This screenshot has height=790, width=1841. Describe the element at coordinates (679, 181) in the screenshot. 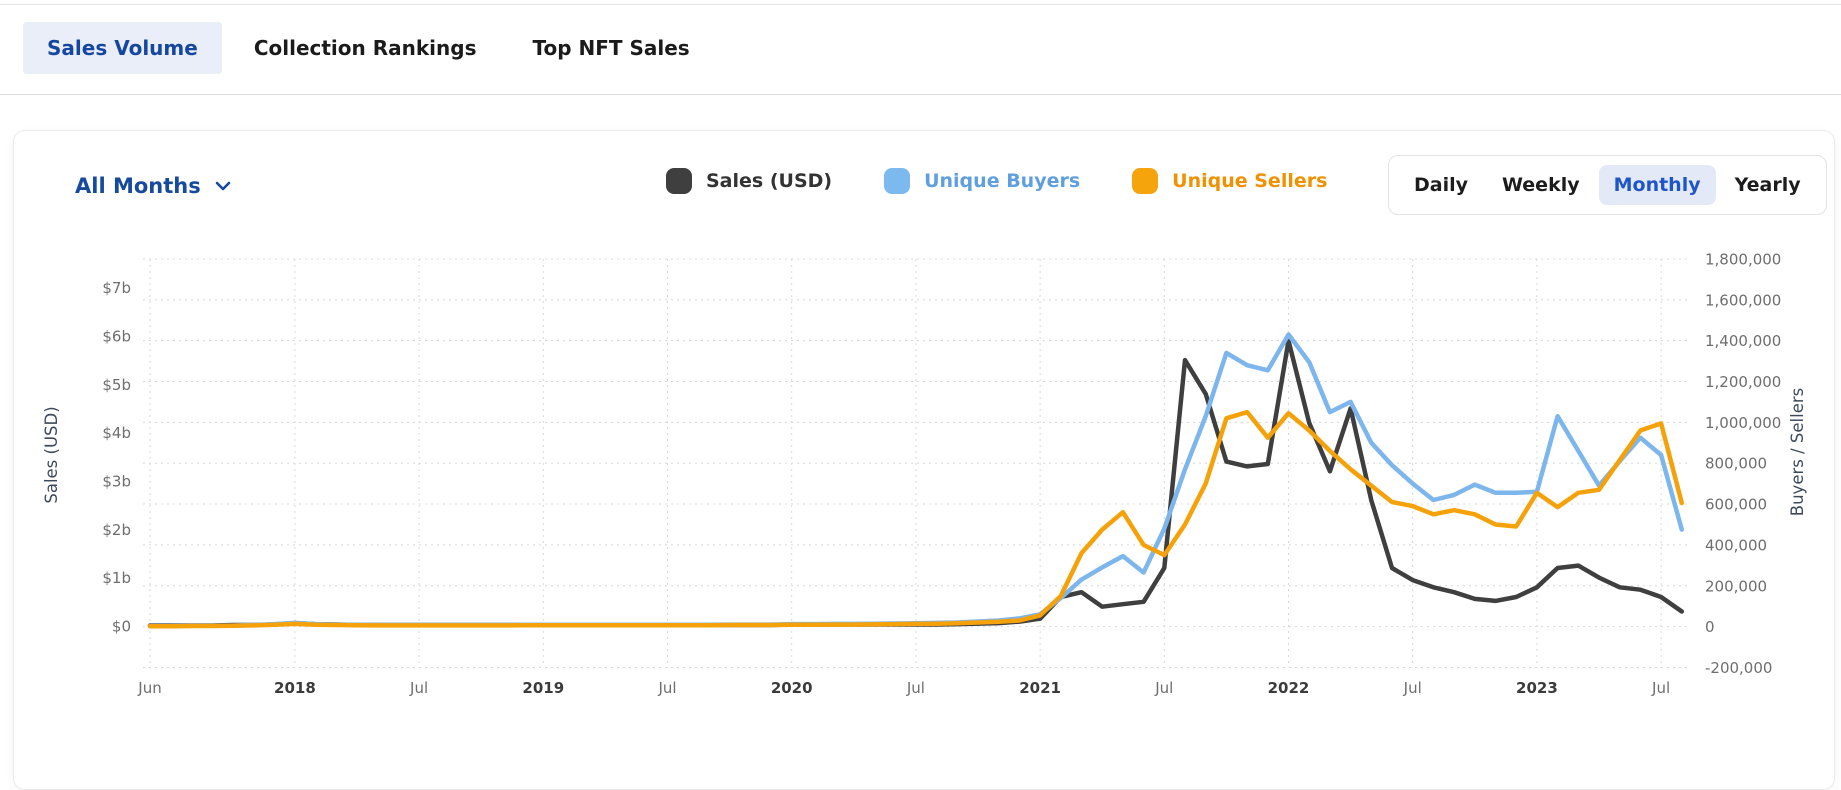

I see `sales-swatch-icon` at that location.